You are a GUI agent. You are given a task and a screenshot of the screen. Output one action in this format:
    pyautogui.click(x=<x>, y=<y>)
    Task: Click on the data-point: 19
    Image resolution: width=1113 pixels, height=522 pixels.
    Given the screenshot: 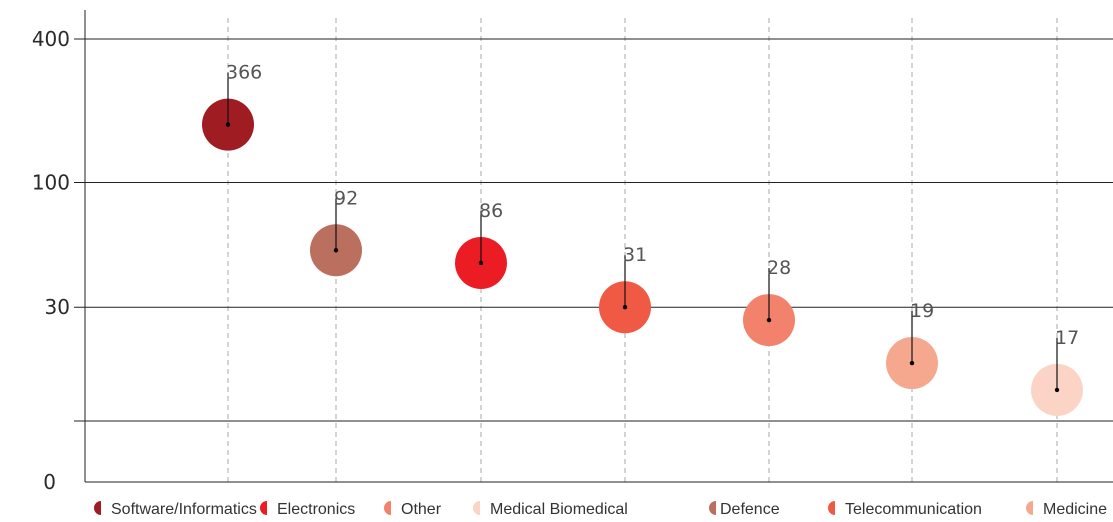 What is the action you would take?
    pyautogui.click(x=912, y=345)
    